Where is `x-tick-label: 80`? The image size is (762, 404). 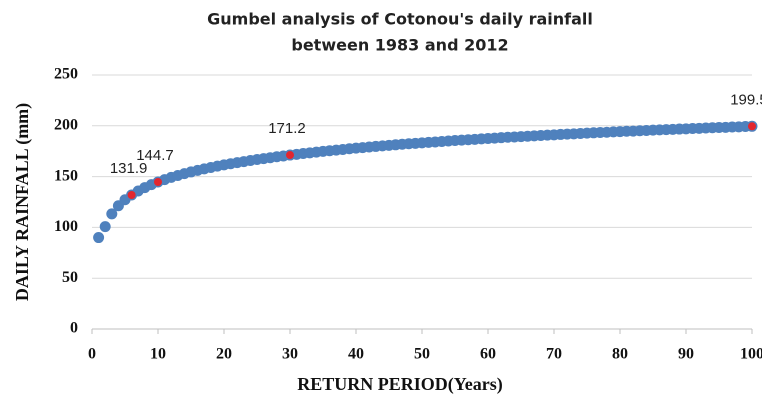 x-tick-label: 80 is located at coordinates (620, 354).